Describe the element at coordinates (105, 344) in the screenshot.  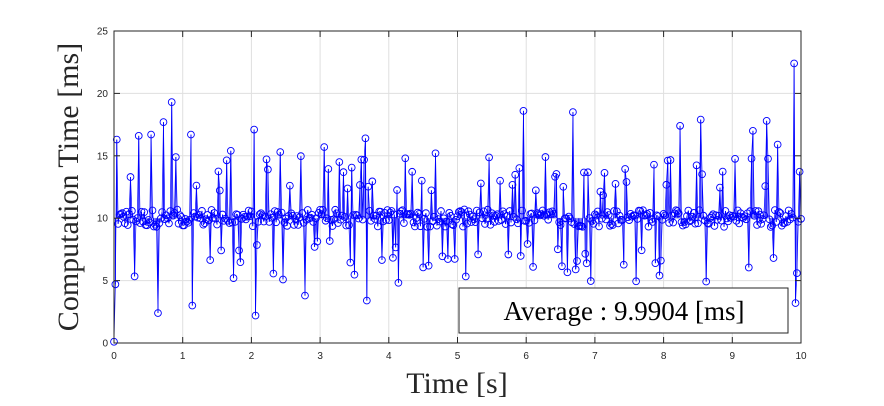
I see `y-tick-label: 0` at that location.